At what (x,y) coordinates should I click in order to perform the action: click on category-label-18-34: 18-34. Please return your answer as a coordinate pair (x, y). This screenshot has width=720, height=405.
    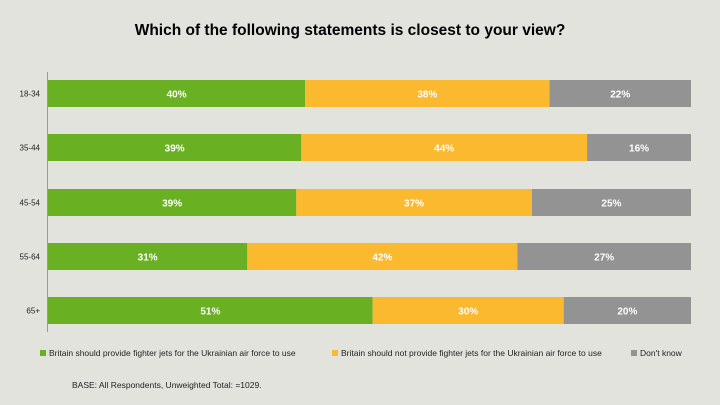
    Looking at the image, I should click on (30, 94).